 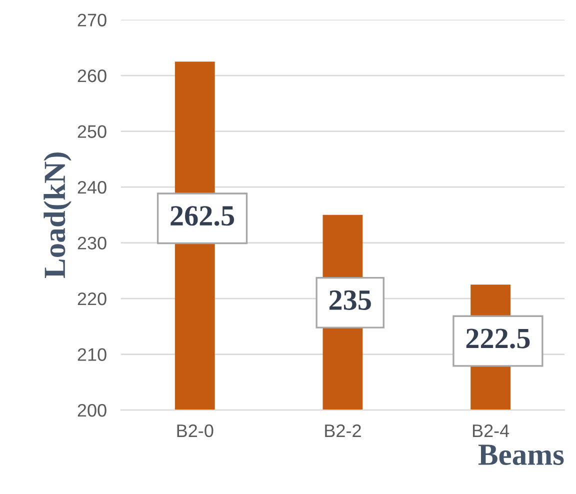 What do you see at coordinates (58, 215) in the screenshot?
I see `y-axis-title: Load(kN)` at bounding box center [58, 215].